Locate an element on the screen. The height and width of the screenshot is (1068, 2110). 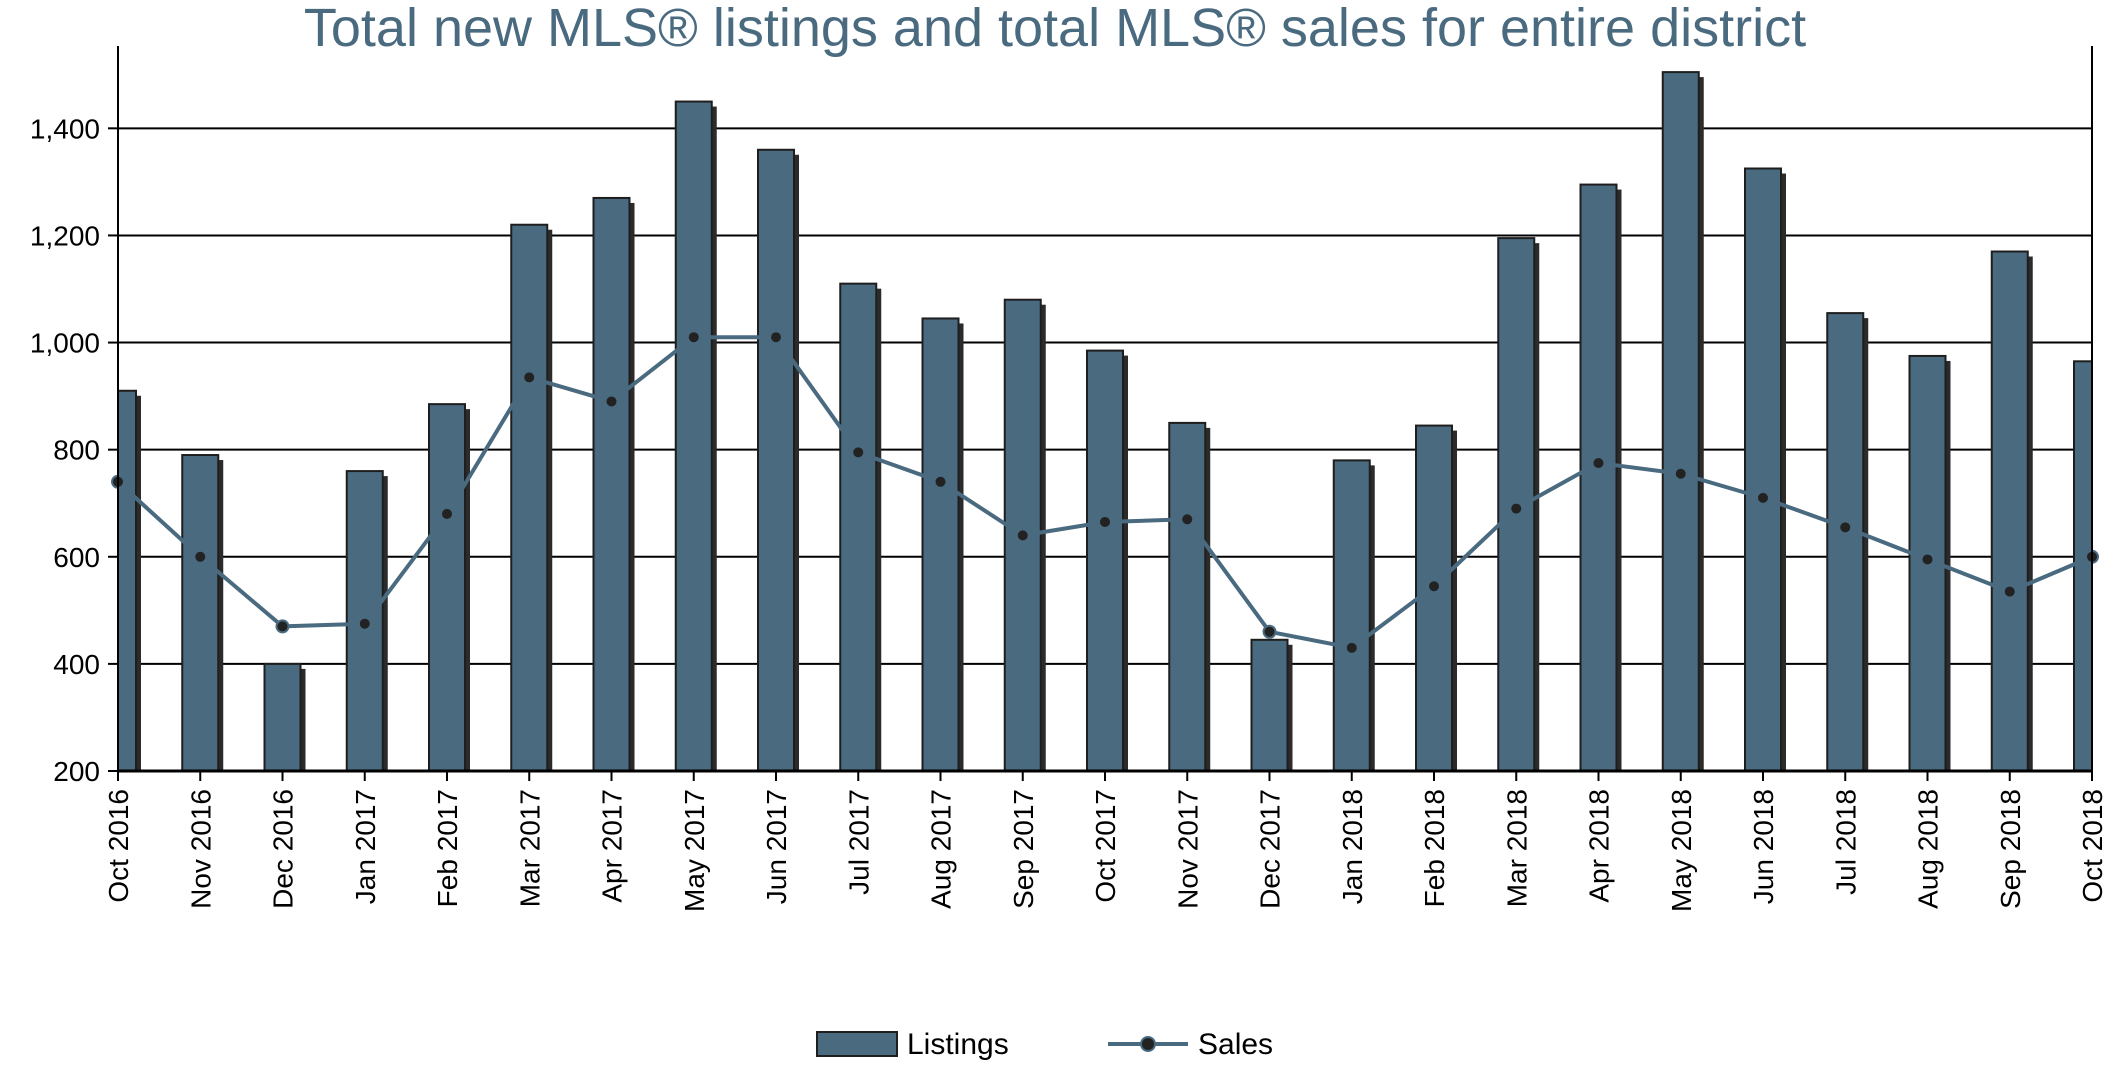
legend-sales-label: Sales is located at coordinates (1235, 1044).